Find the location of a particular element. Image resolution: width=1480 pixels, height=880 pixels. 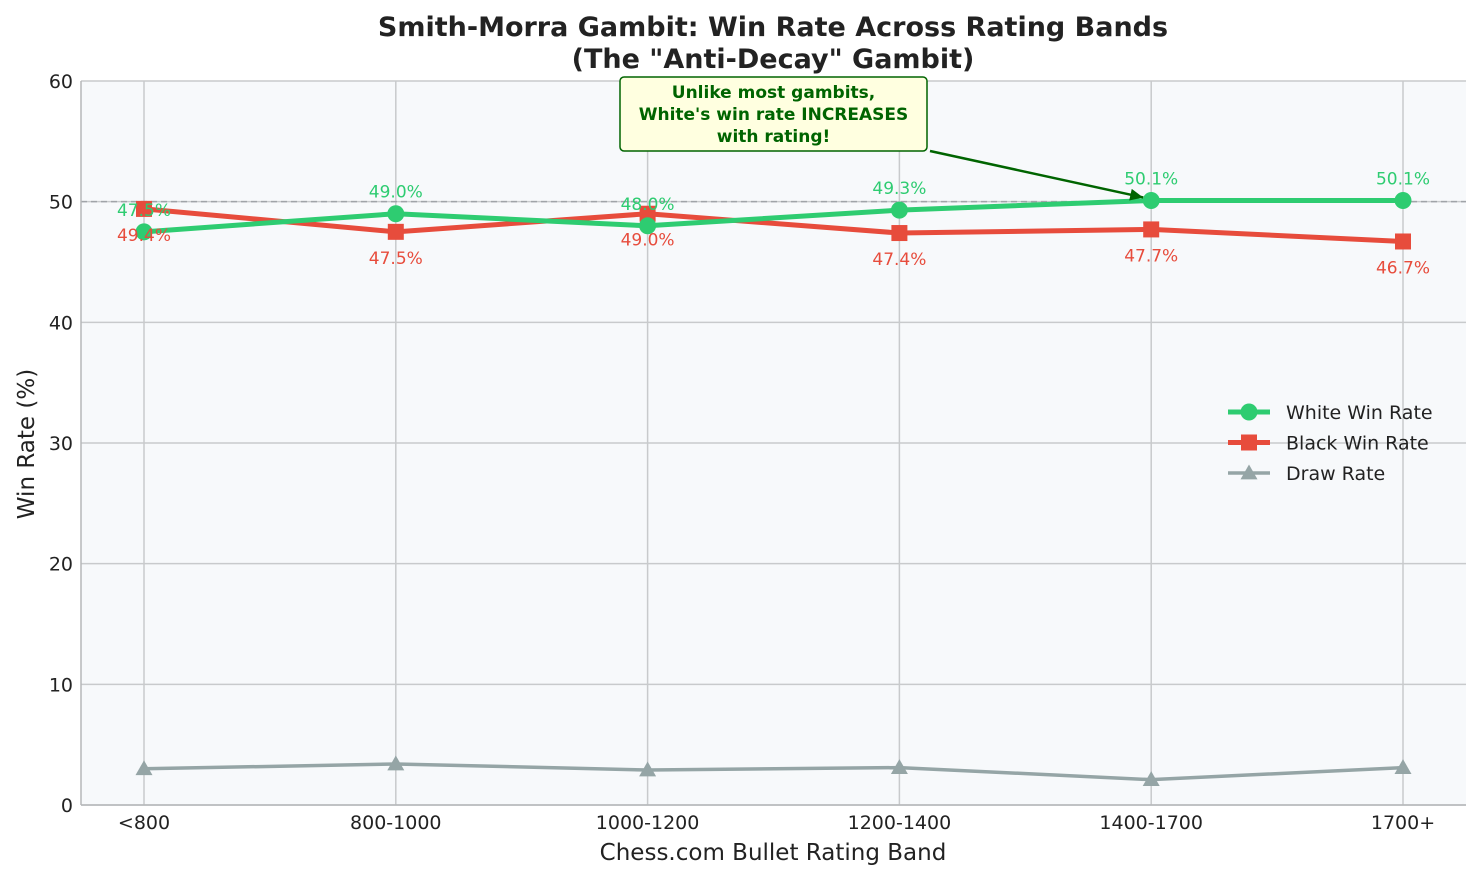

y-tick-label: 20 is located at coordinates (61, 565).